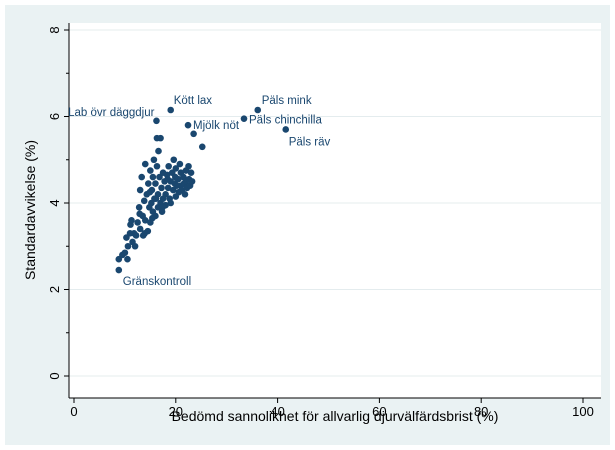 The width and height of the screenshot is (615, 450). I want to click on y-tick-label: 2, so click(54, 289).